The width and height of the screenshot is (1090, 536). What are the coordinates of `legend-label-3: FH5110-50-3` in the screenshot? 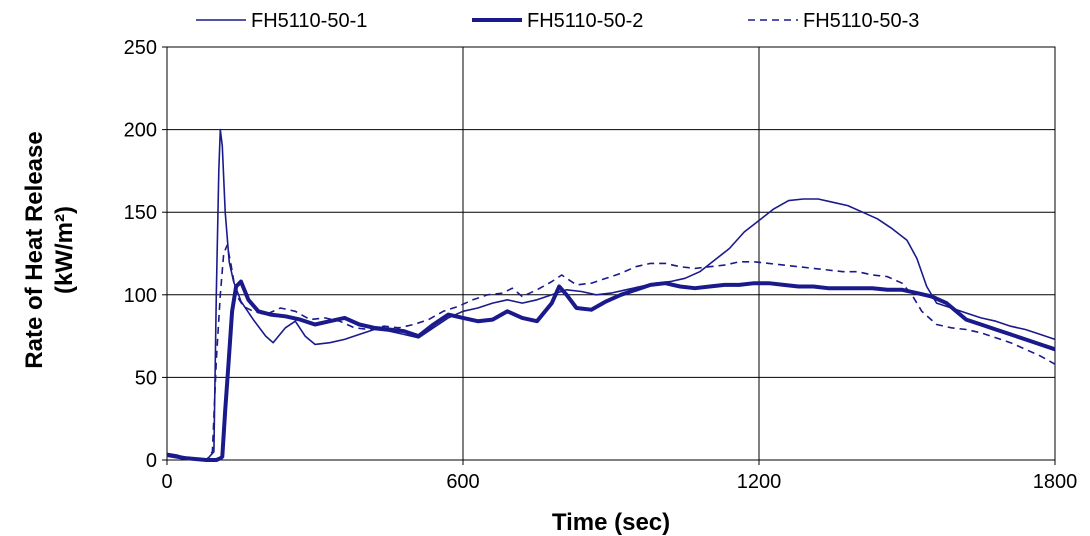 It's located at (861, 21).